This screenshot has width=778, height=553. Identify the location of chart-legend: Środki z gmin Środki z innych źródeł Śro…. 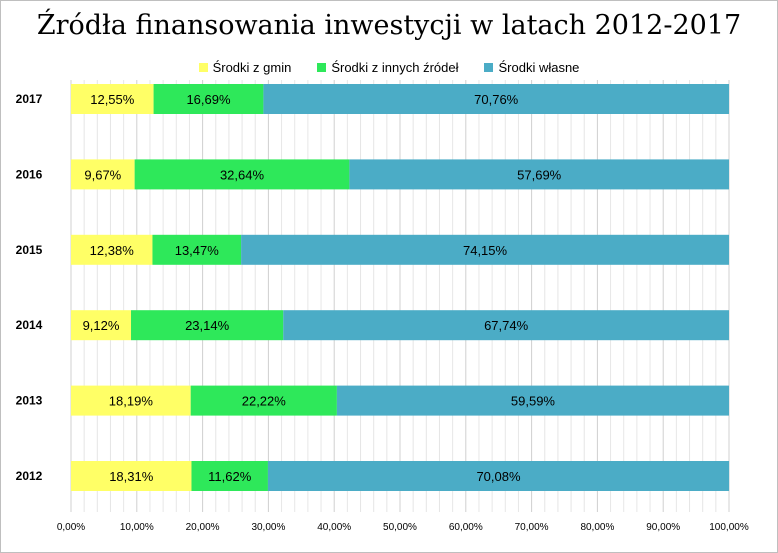
(389, 67).